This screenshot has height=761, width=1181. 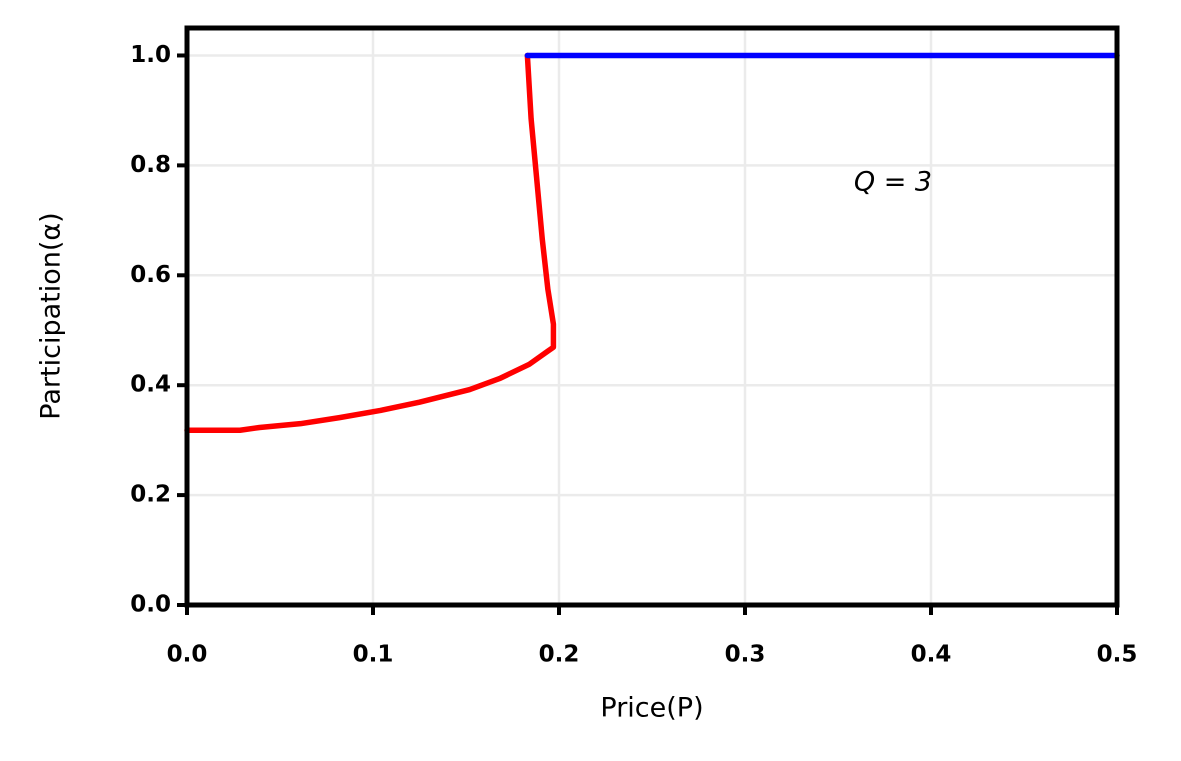 I want to click on x-tick-label: 0.3, so click(x=745, y=655).